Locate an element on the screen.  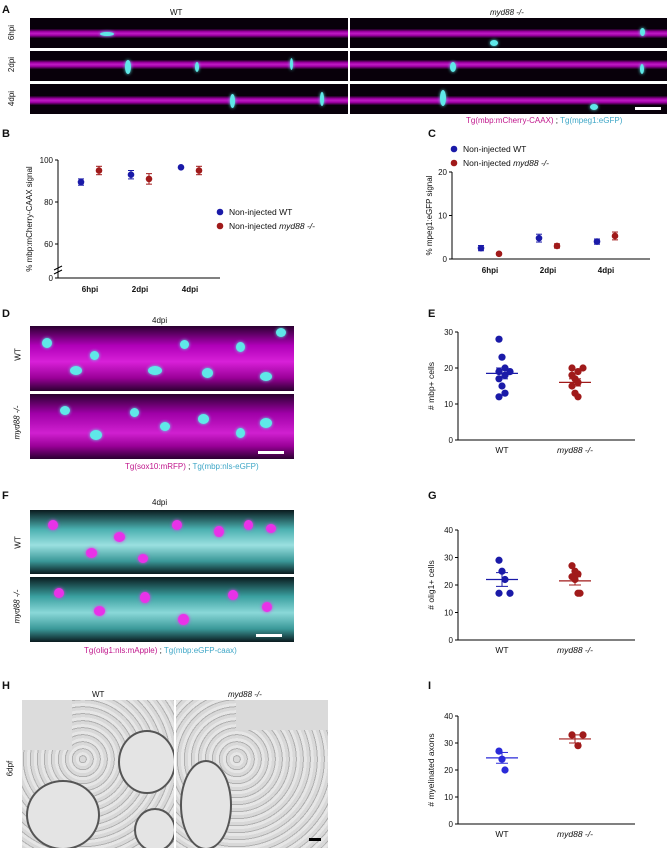
panel-letter-i: I is located at coordinates (430, 686).